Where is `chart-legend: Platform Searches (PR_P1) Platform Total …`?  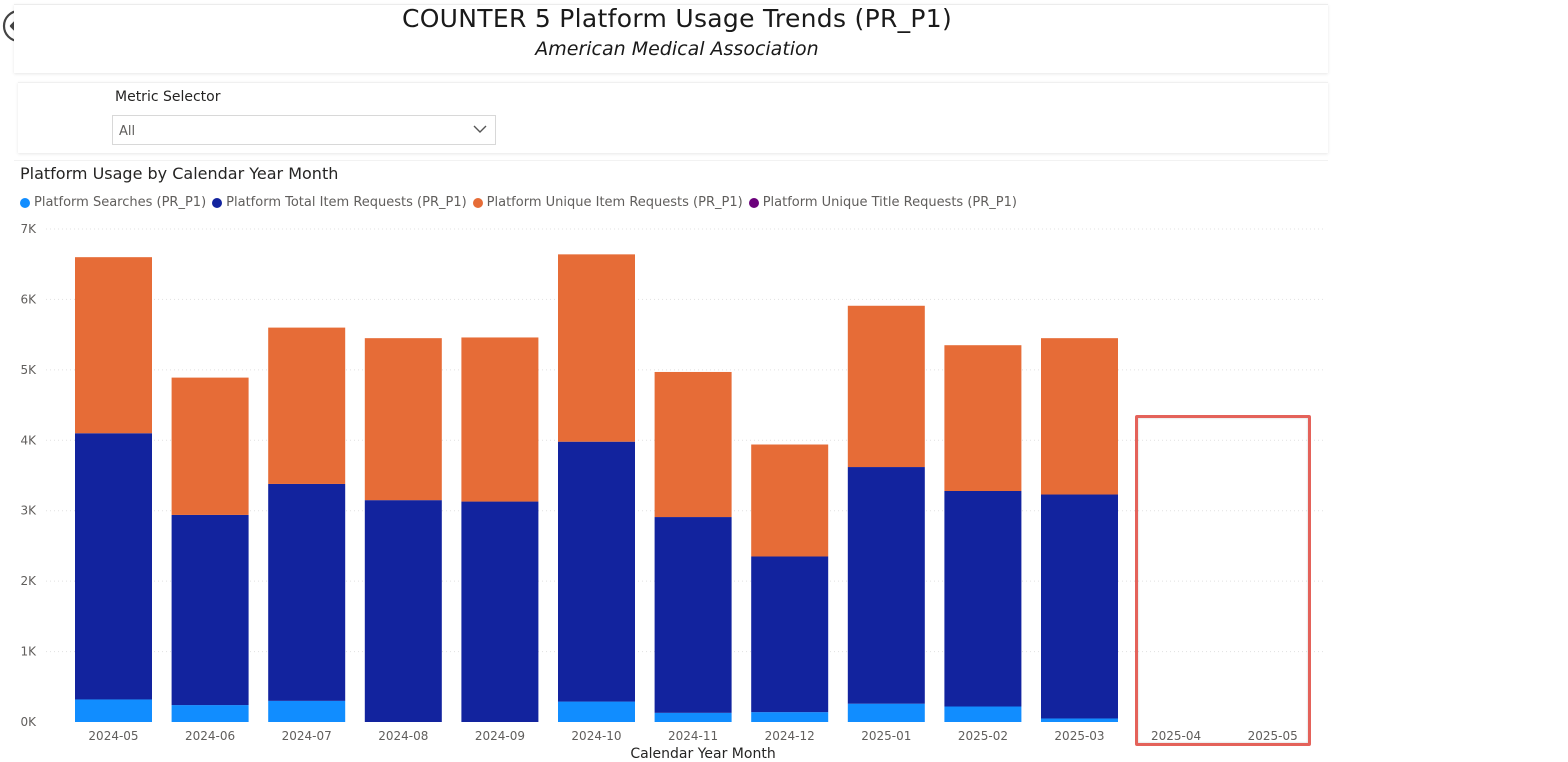 chart-legend: Platform Searches (PR_P1) Platform Total … is located at coordinates (521, 202).